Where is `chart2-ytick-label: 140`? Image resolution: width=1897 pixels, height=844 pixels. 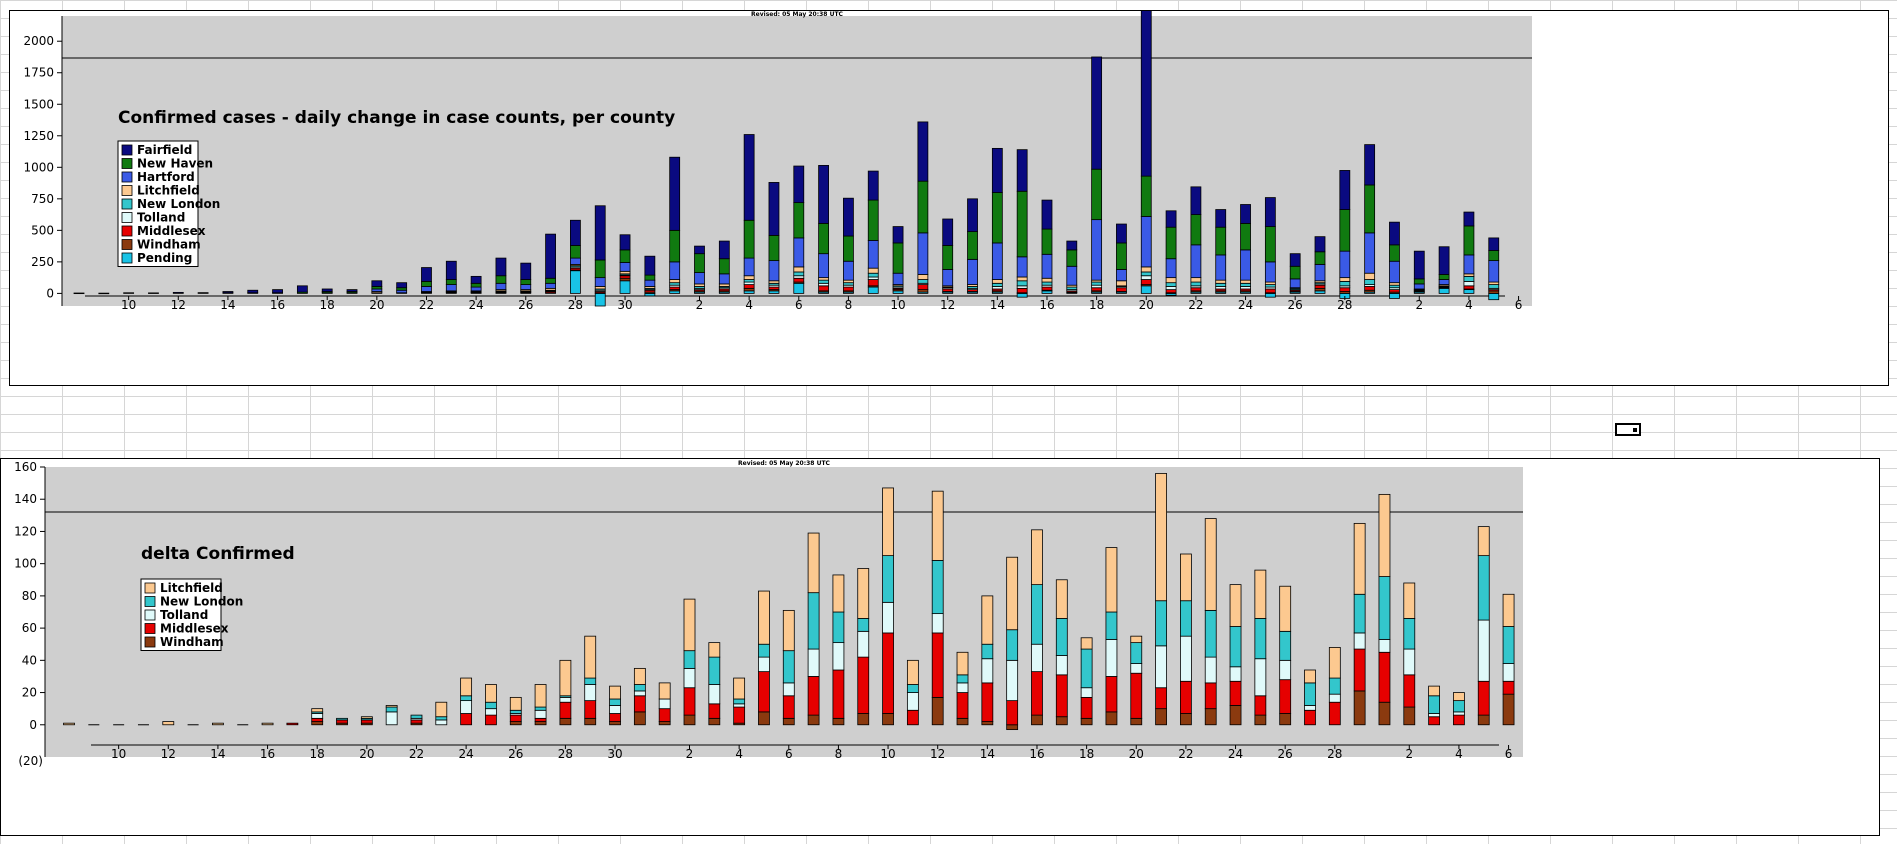
chart2-ytick-label: 140 is located at coordinates (25, 499).